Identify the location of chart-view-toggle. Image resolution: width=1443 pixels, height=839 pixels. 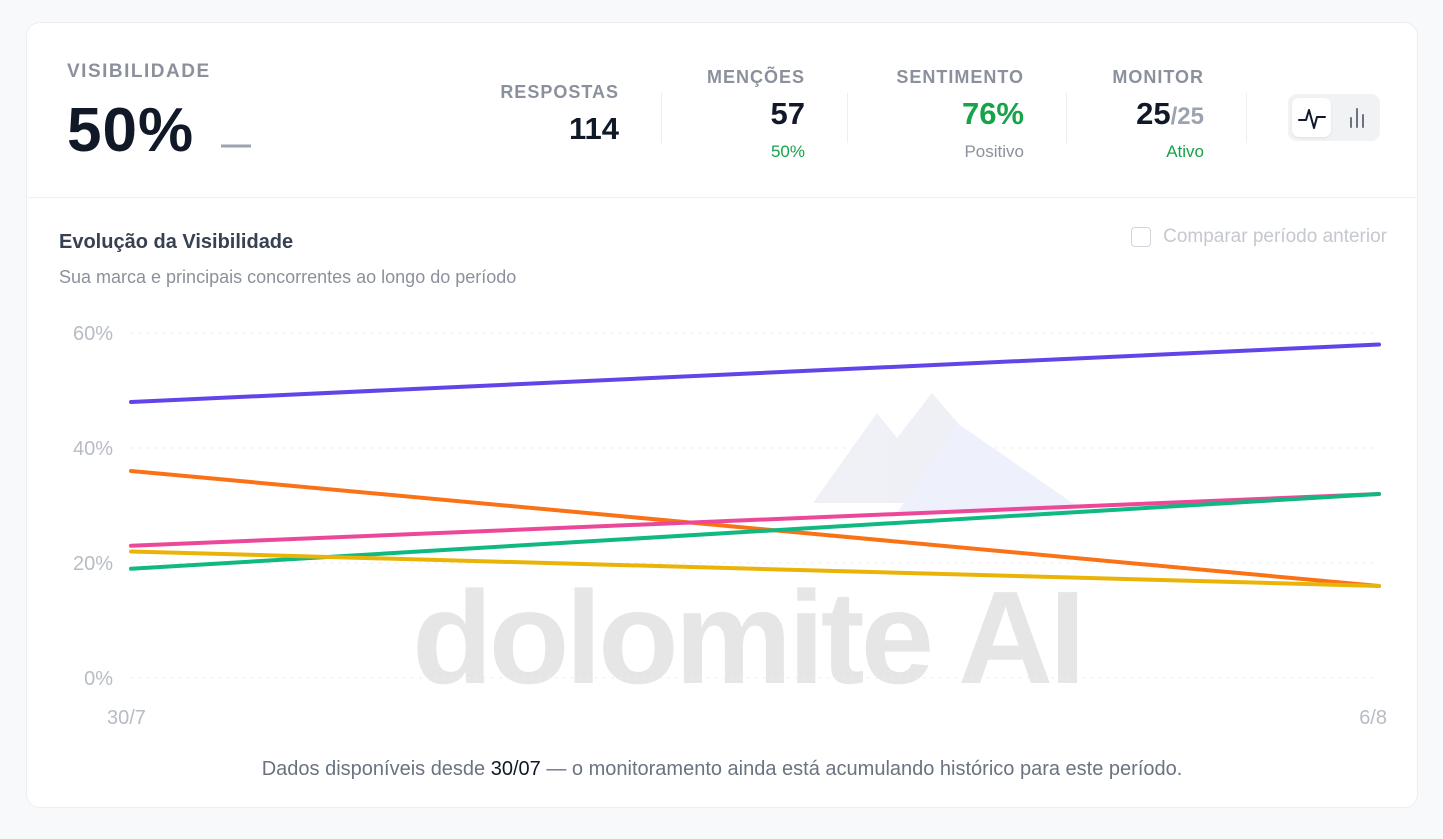
(1334, 117).